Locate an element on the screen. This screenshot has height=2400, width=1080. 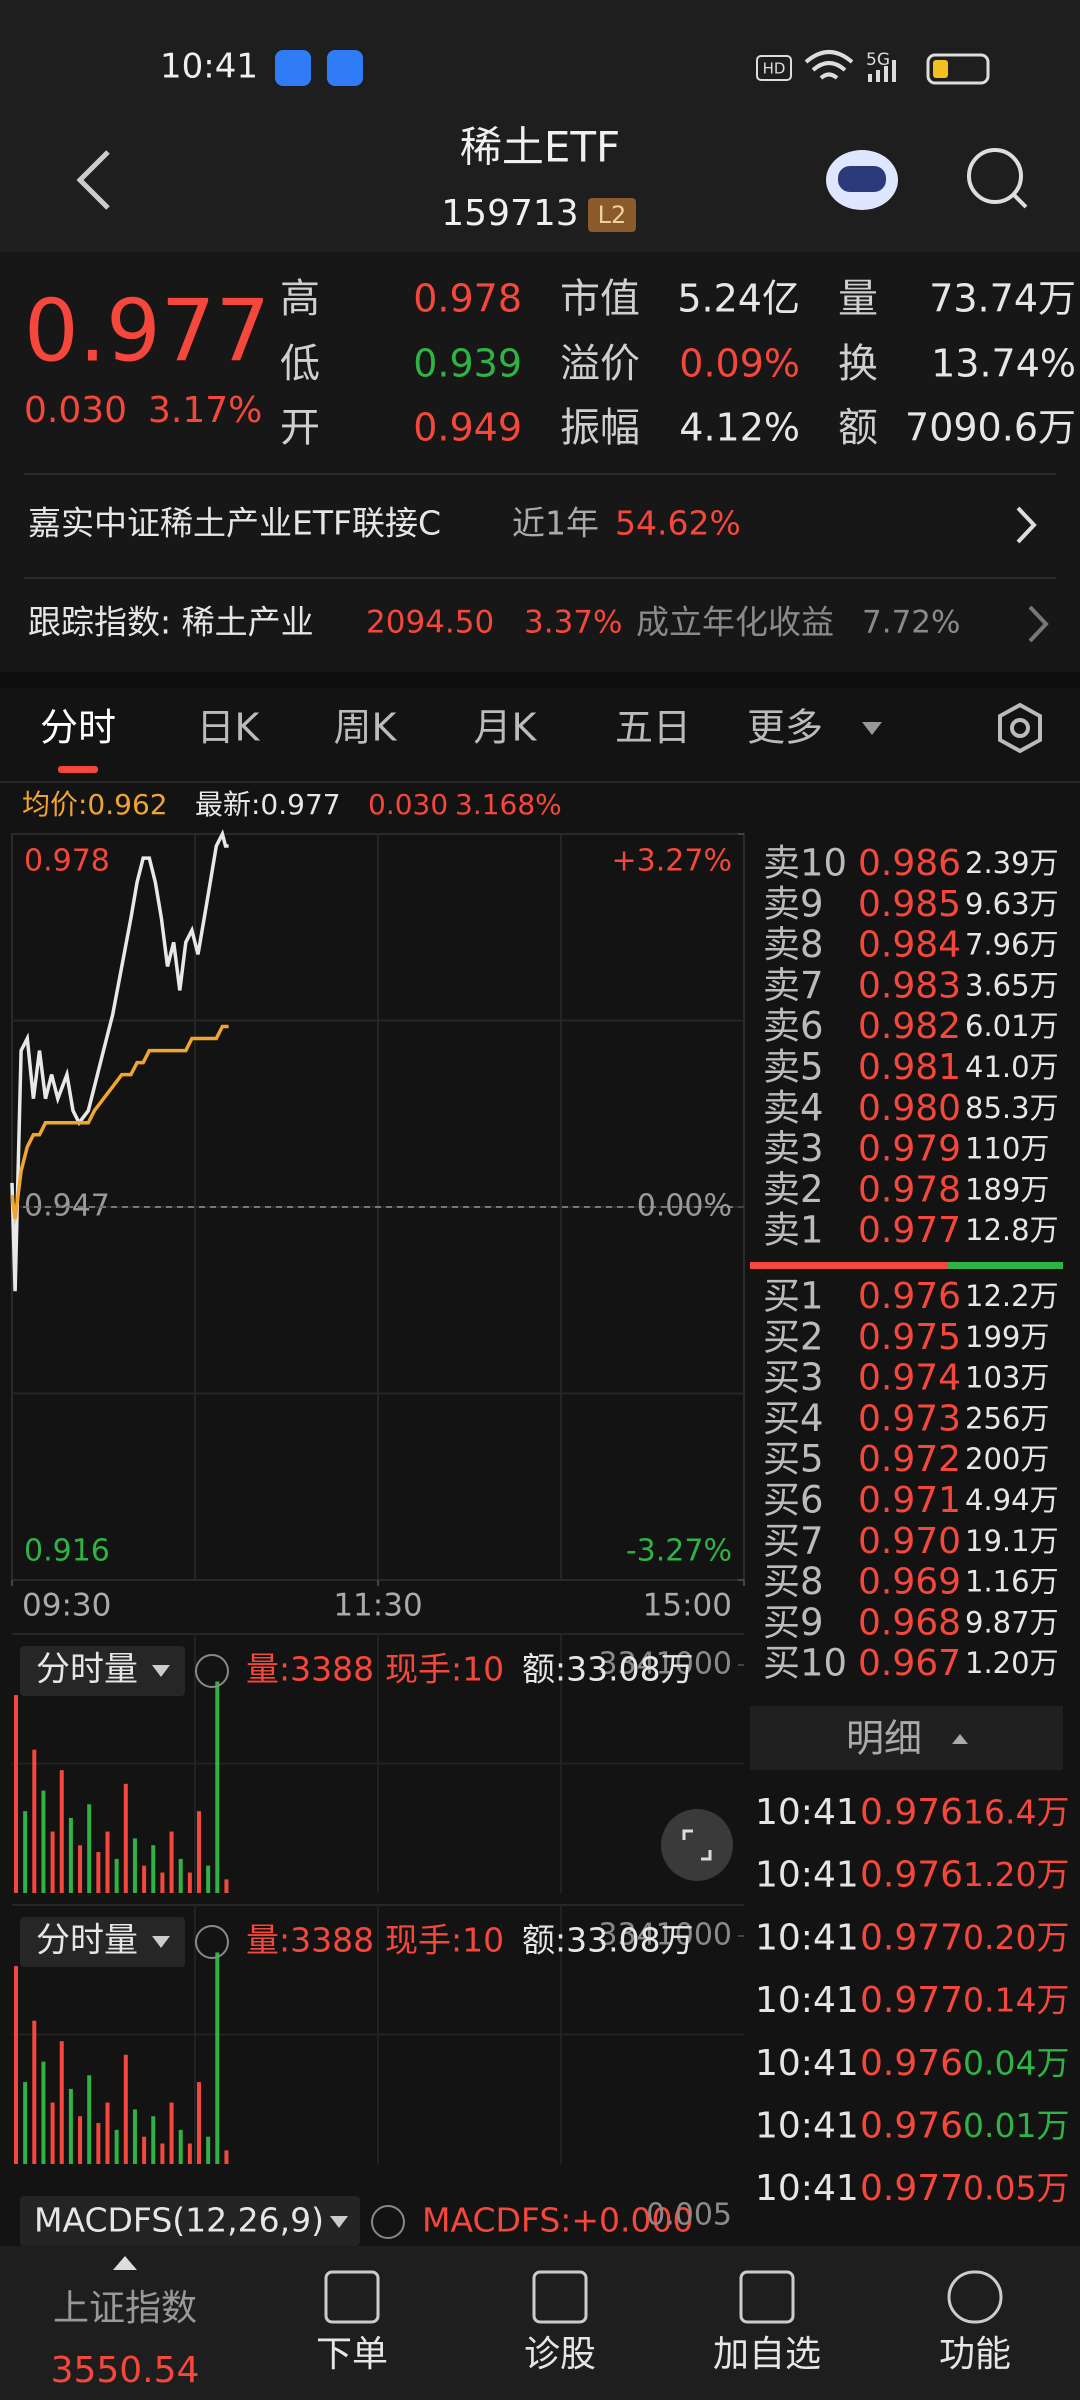
wifi-icon is located at coordinates (829, 65).